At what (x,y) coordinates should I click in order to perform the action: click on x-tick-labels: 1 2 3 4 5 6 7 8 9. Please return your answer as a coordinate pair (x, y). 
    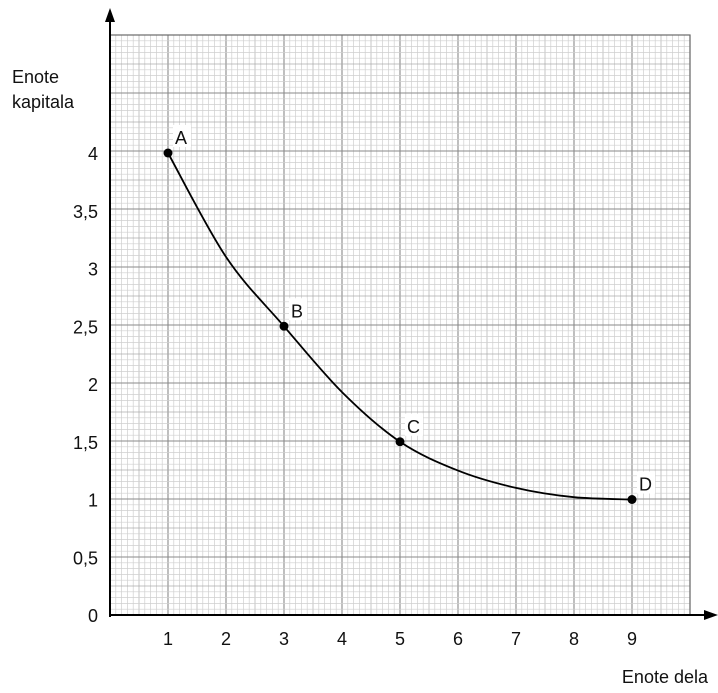
    Looking at the image, I should click on (400, 639).